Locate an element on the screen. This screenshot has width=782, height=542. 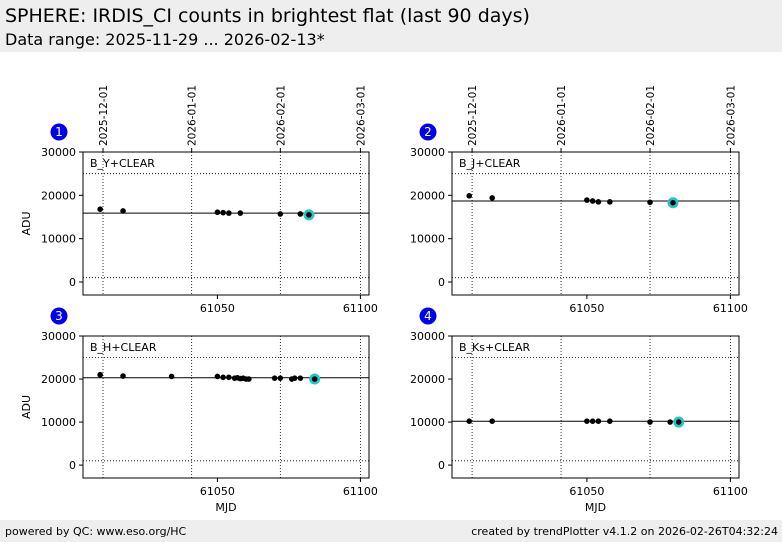
panel-number-label: 4 is located at coordinates (428, 316).